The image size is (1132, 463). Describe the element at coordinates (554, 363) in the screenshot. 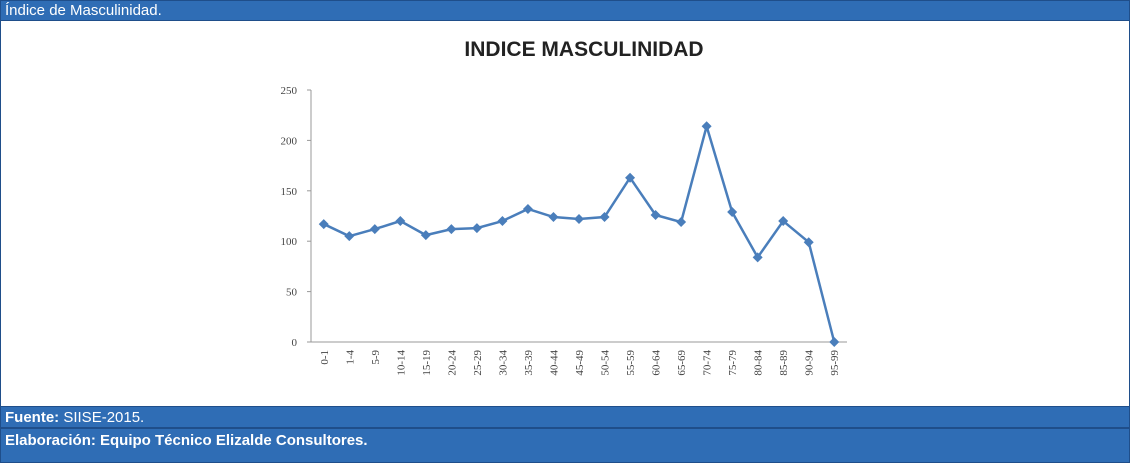

I see `x-tick-label: 40-44` at that location.